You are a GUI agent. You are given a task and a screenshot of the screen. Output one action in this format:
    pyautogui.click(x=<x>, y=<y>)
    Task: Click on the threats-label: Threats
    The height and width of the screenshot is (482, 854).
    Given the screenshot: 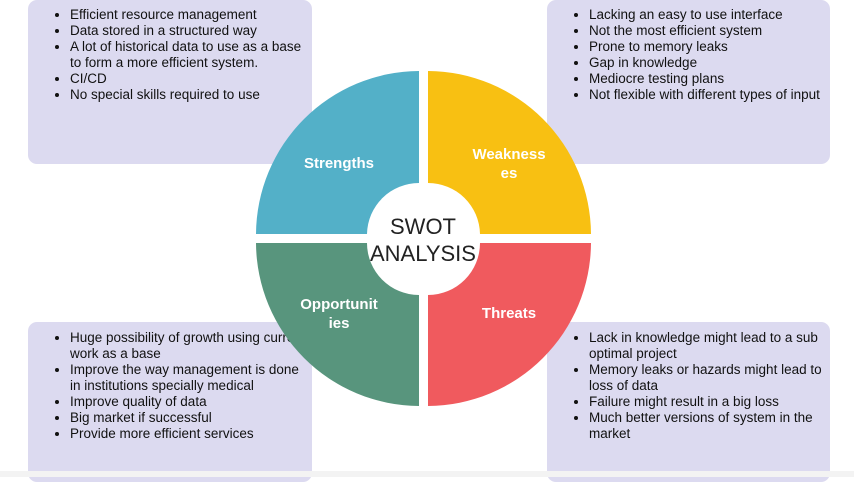 What is the action you would take?
    pyautogui.click(x=509, y=313)
    